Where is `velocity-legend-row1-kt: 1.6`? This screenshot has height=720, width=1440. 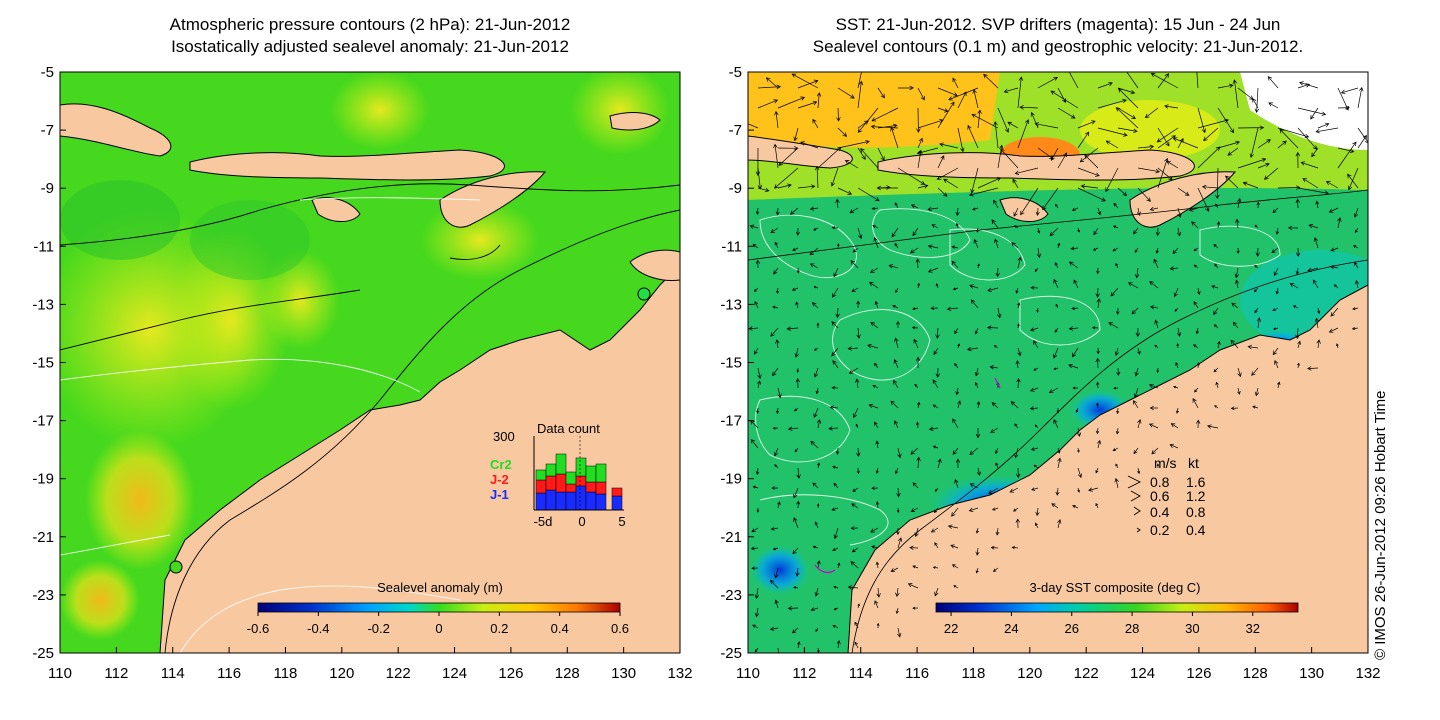 velocity-legend-row1-kt: 1.6 is located at coordinates (1196, 482).